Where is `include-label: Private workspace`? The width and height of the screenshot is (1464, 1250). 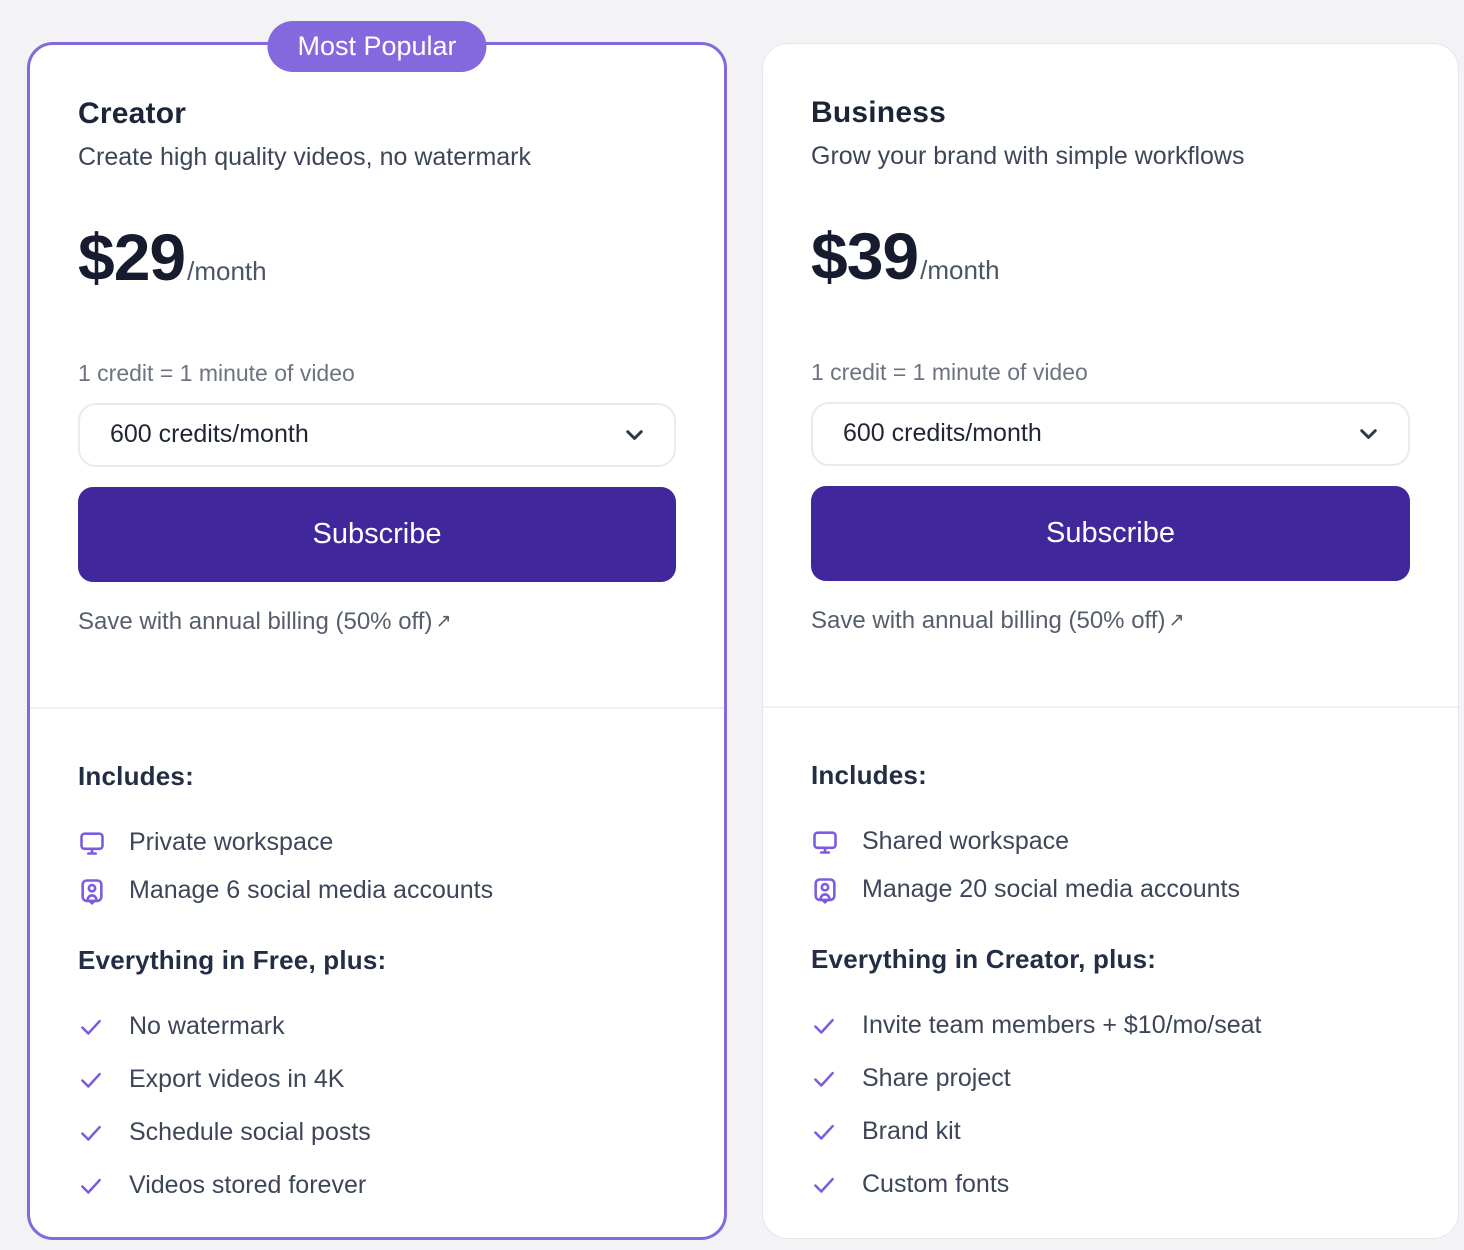 include-label: Private workspace is located at coordinates (231, 842).